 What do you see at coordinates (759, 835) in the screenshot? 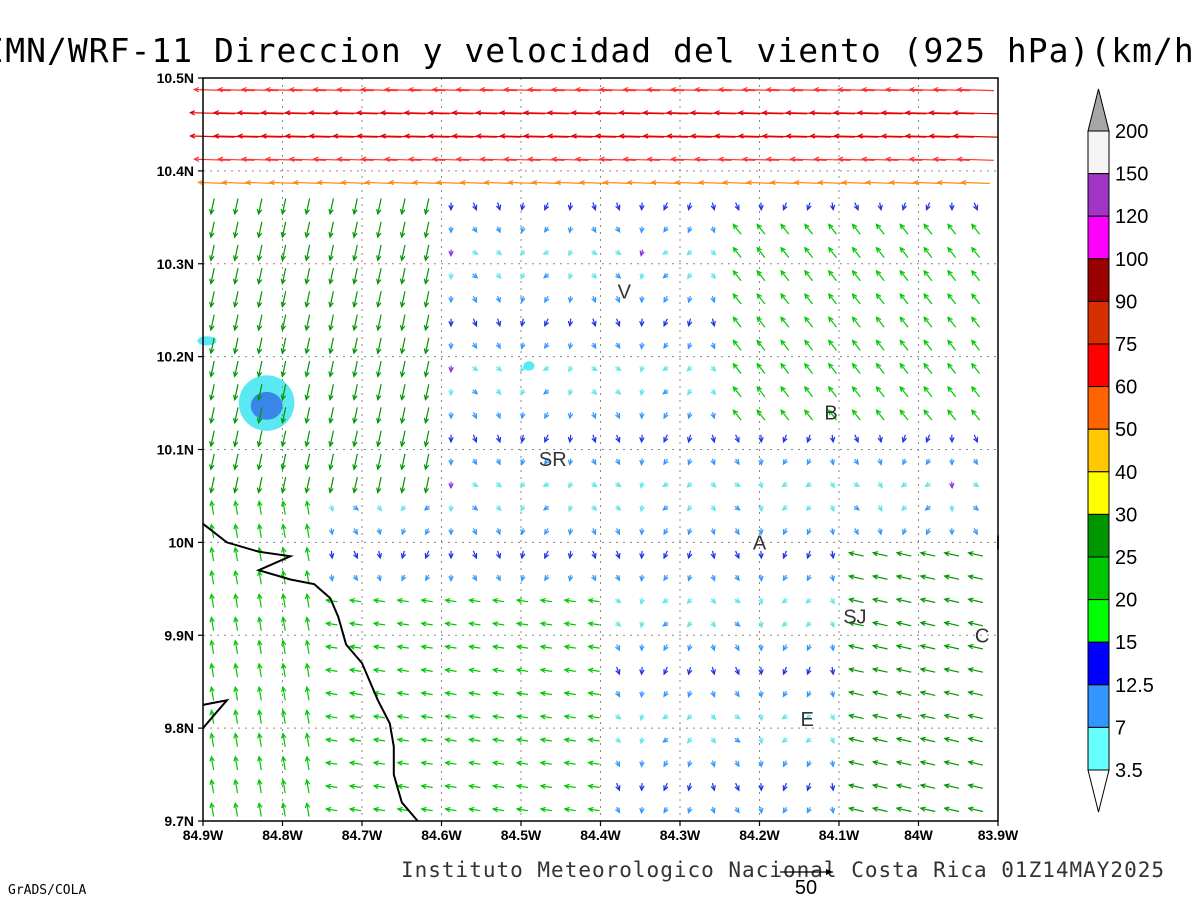
I see `x-tick-label: 84.2W` at bounding box center [759, 835].